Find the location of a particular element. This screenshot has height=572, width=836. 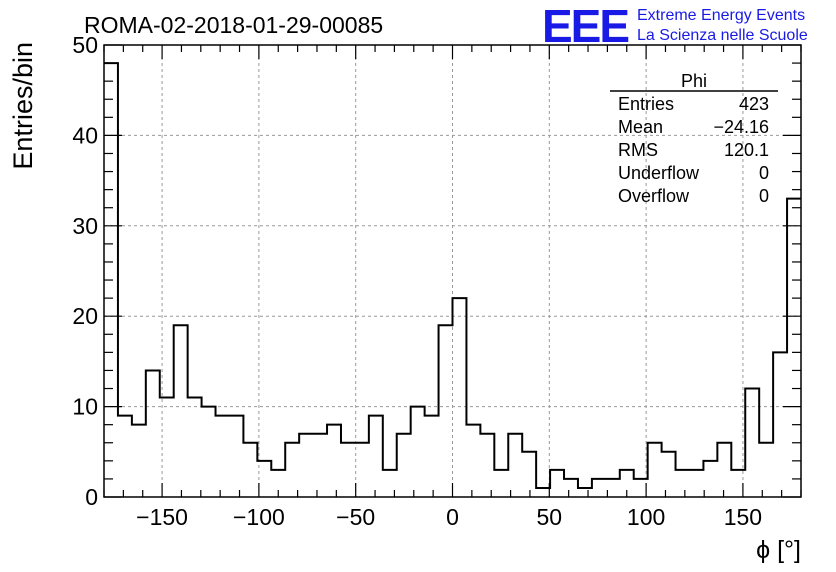

stats-title: Phi is located at coordinates (694, 81).